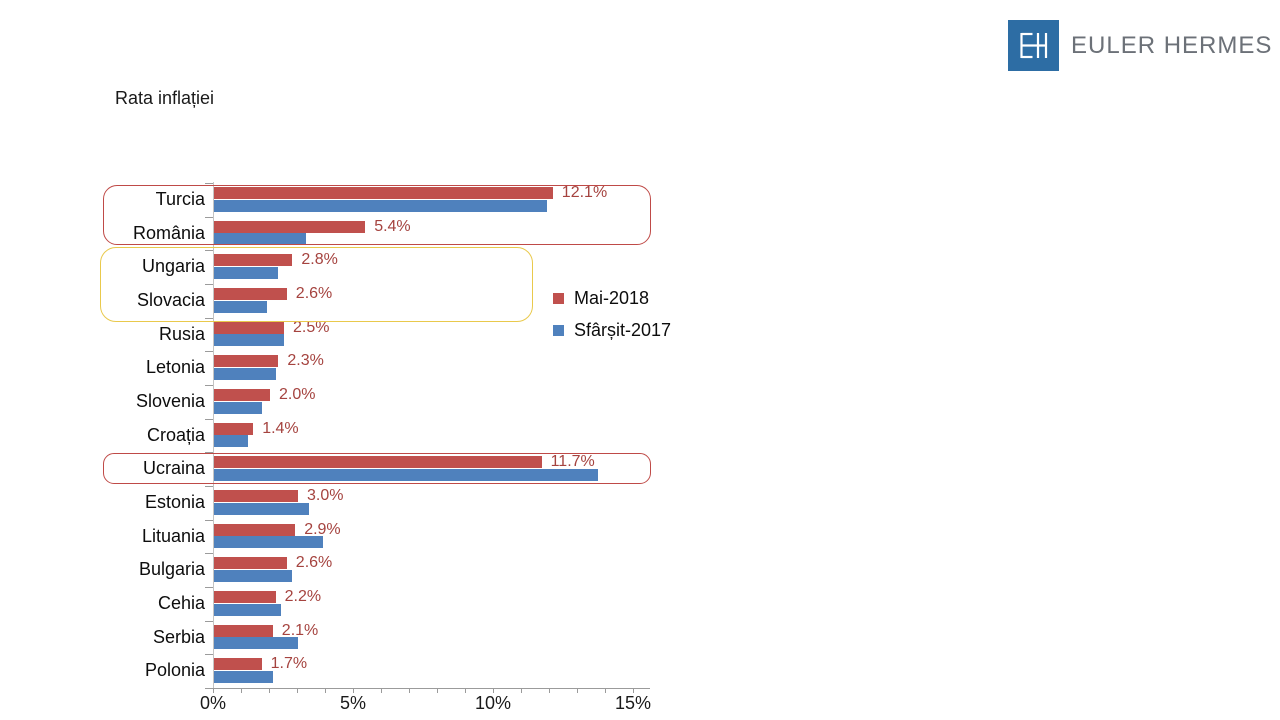  Describe the element at coordinates (180, 199) in the screenshot. I see `category-label: Turcia` at that location.